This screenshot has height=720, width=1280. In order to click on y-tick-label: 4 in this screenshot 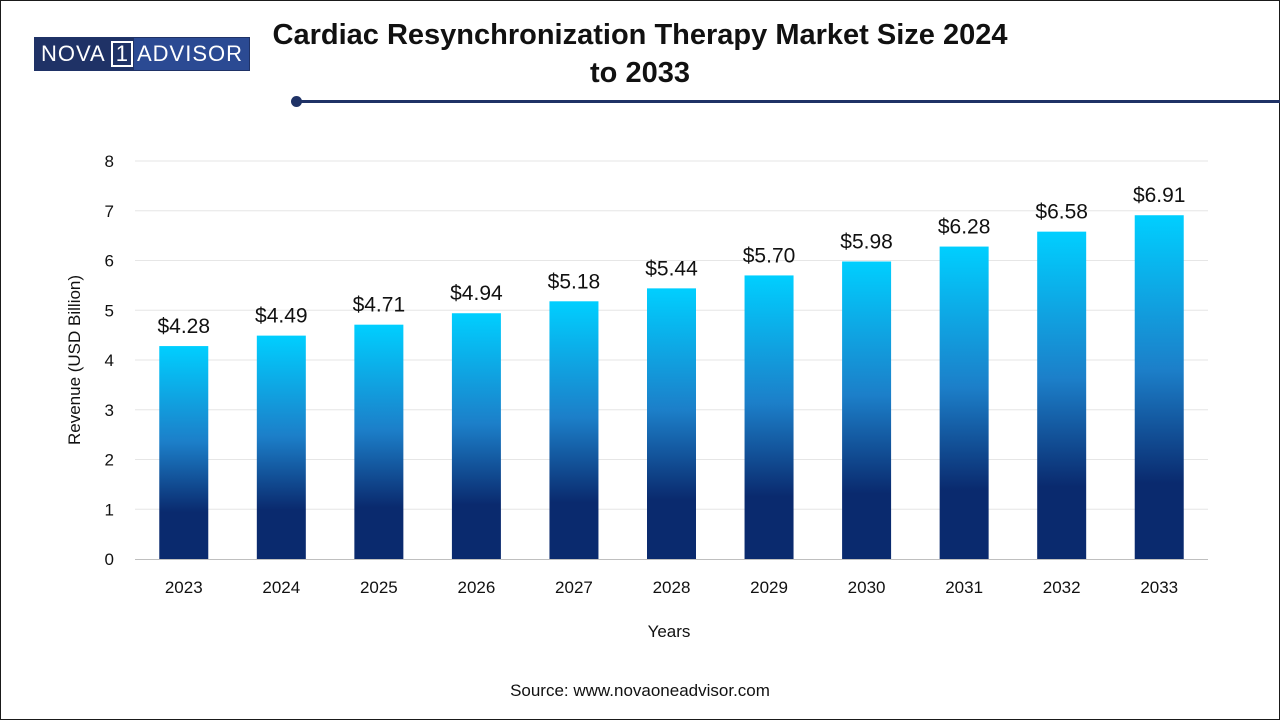, I will do `click(109, 360)`.